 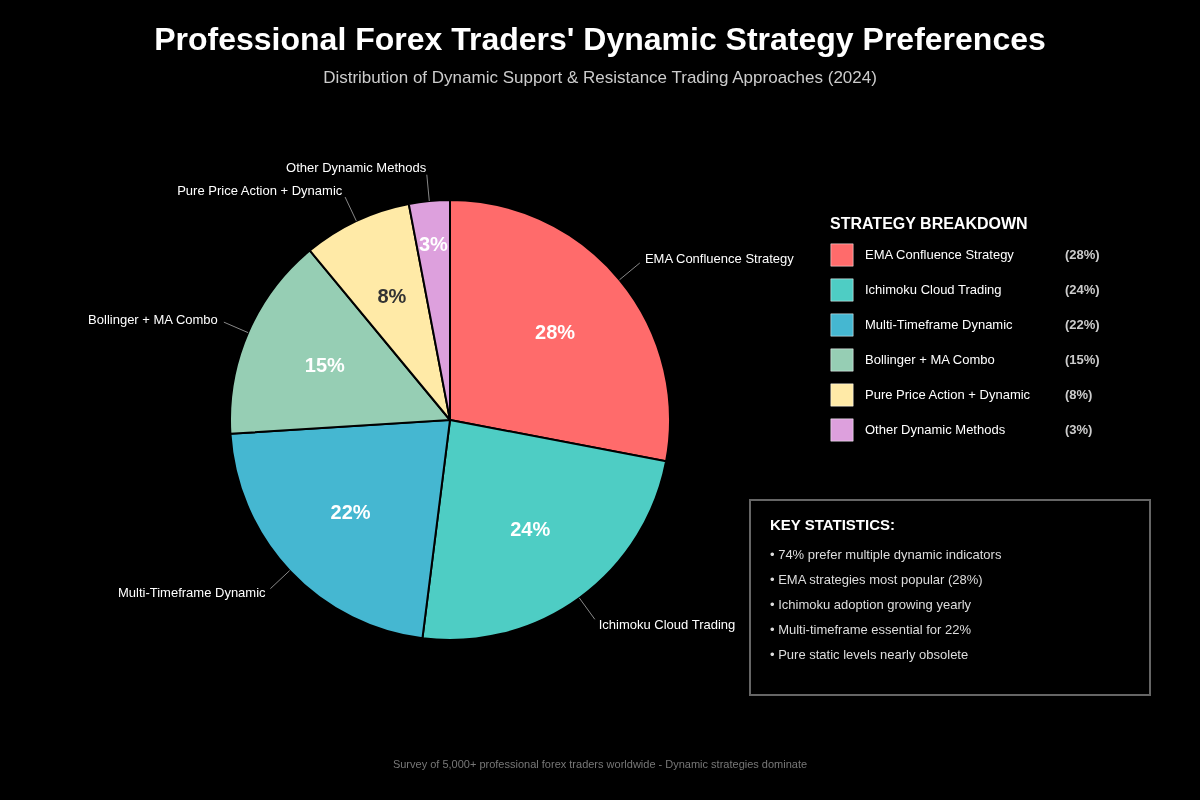 I want to click on text: • Multi-timeframe essential for 22%, so click(x=871, y=629).